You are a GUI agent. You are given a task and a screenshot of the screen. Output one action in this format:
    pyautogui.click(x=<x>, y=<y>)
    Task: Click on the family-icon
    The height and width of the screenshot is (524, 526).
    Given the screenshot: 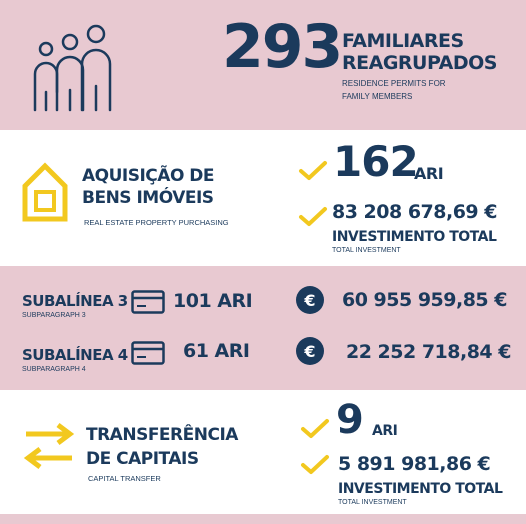 What is the action you would take?
    pyautogui.click(x=72, y=68)
    